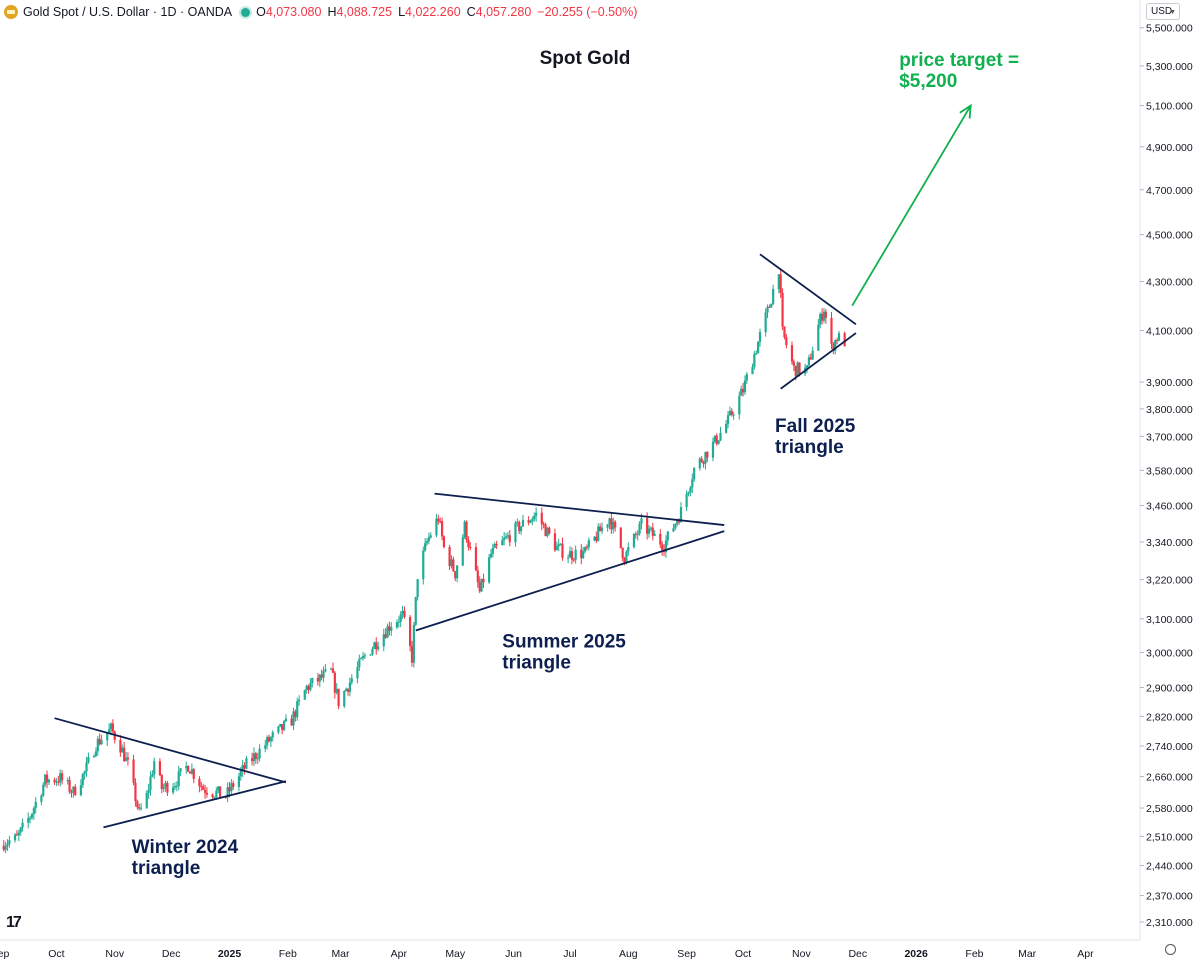  I want to click on price-tick-label: 5,100.000, so click(1169, 107).